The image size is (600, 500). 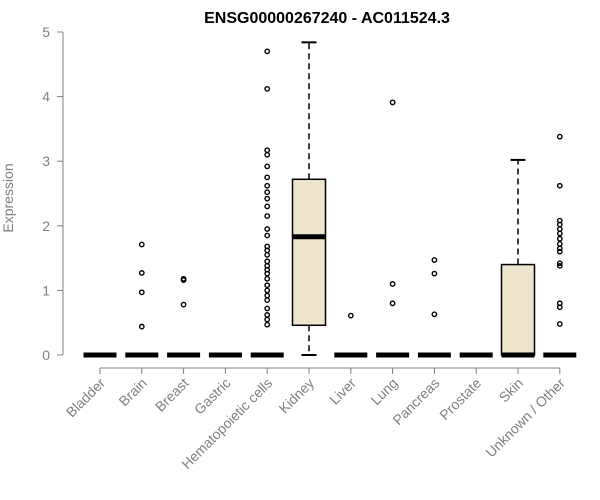 What do you see at coordinates (46, 97) in the screenshot?
I see `y-tick-label: 4` at bounding box center [46, 97].